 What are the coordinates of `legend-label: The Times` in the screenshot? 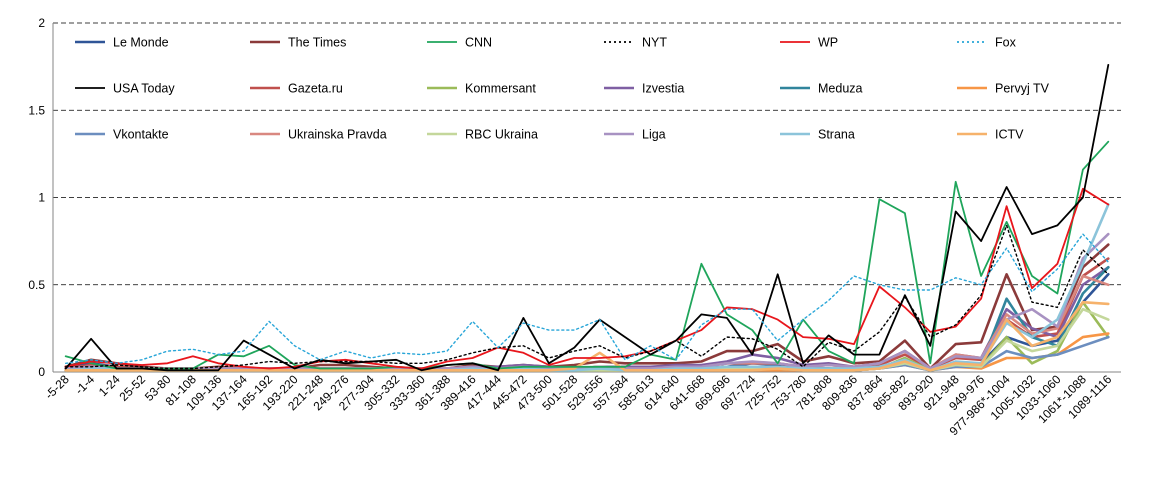 It's located at (317, 43).